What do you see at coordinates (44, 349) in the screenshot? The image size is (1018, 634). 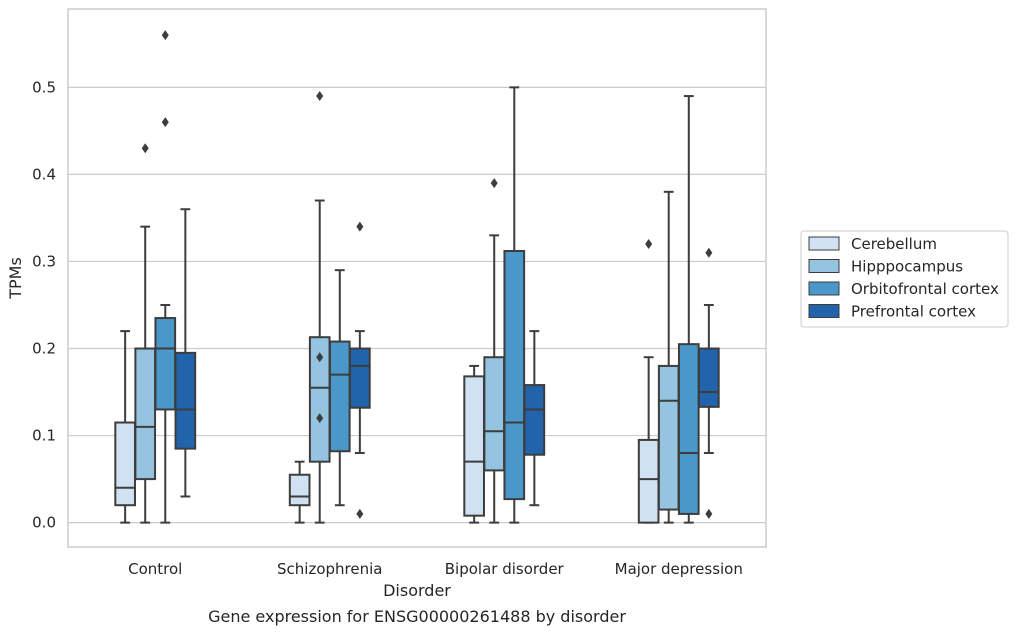 I see `y-tick-label: 0.2` at bounding box center [44, 349].